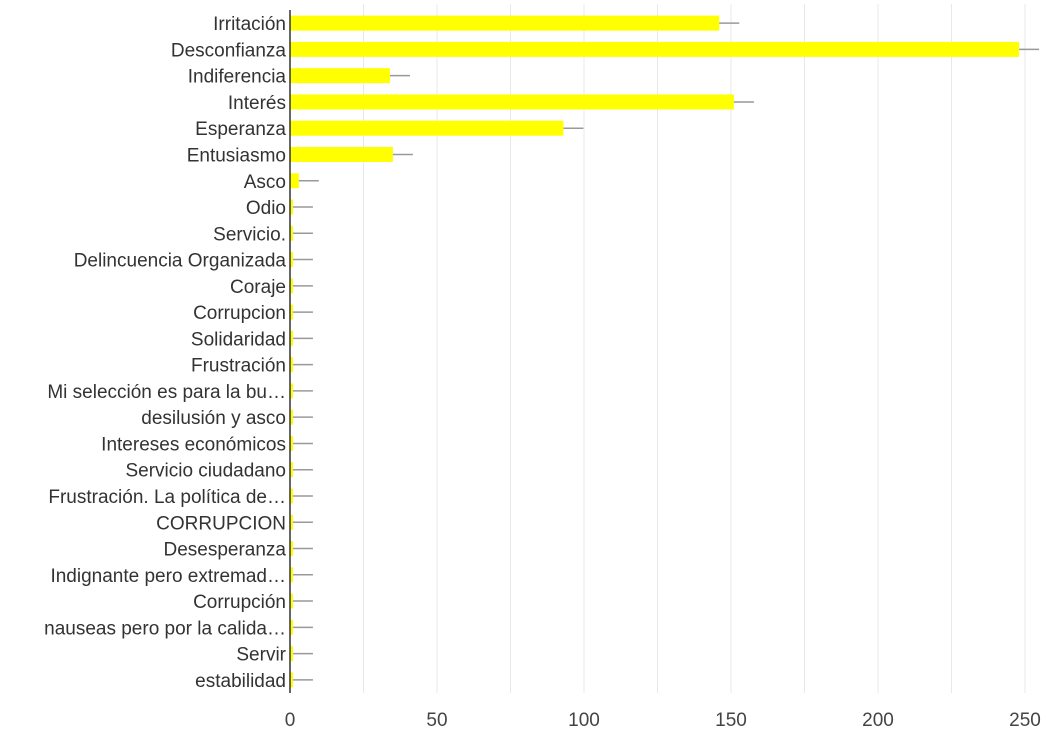  I want to click on bar-desconfianza, so click(655, 49).